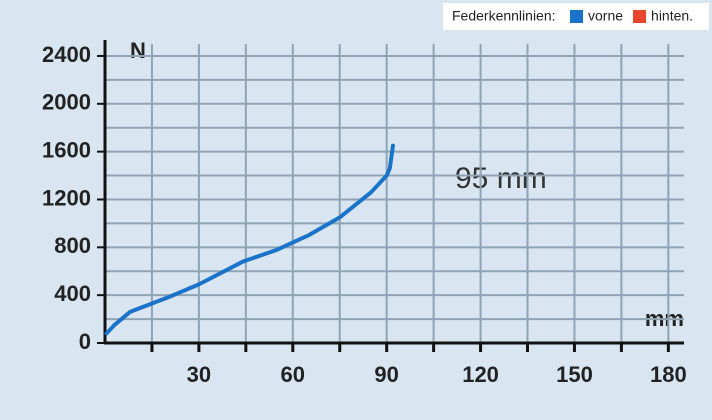 The height and width of the screenshot is (420, 712). What do you see at coordinates (66, 149) in the screenshot?
I see `y-tick-label: 1600` at bounding box center [66, 149].